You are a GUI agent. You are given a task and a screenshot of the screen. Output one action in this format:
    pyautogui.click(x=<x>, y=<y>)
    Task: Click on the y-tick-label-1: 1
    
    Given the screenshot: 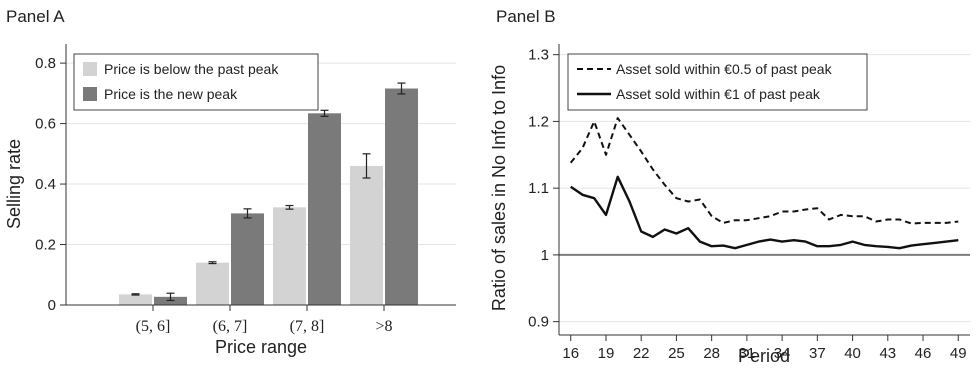 What is the action you would take?
    pyautogui.click(x=545, y=255)
    